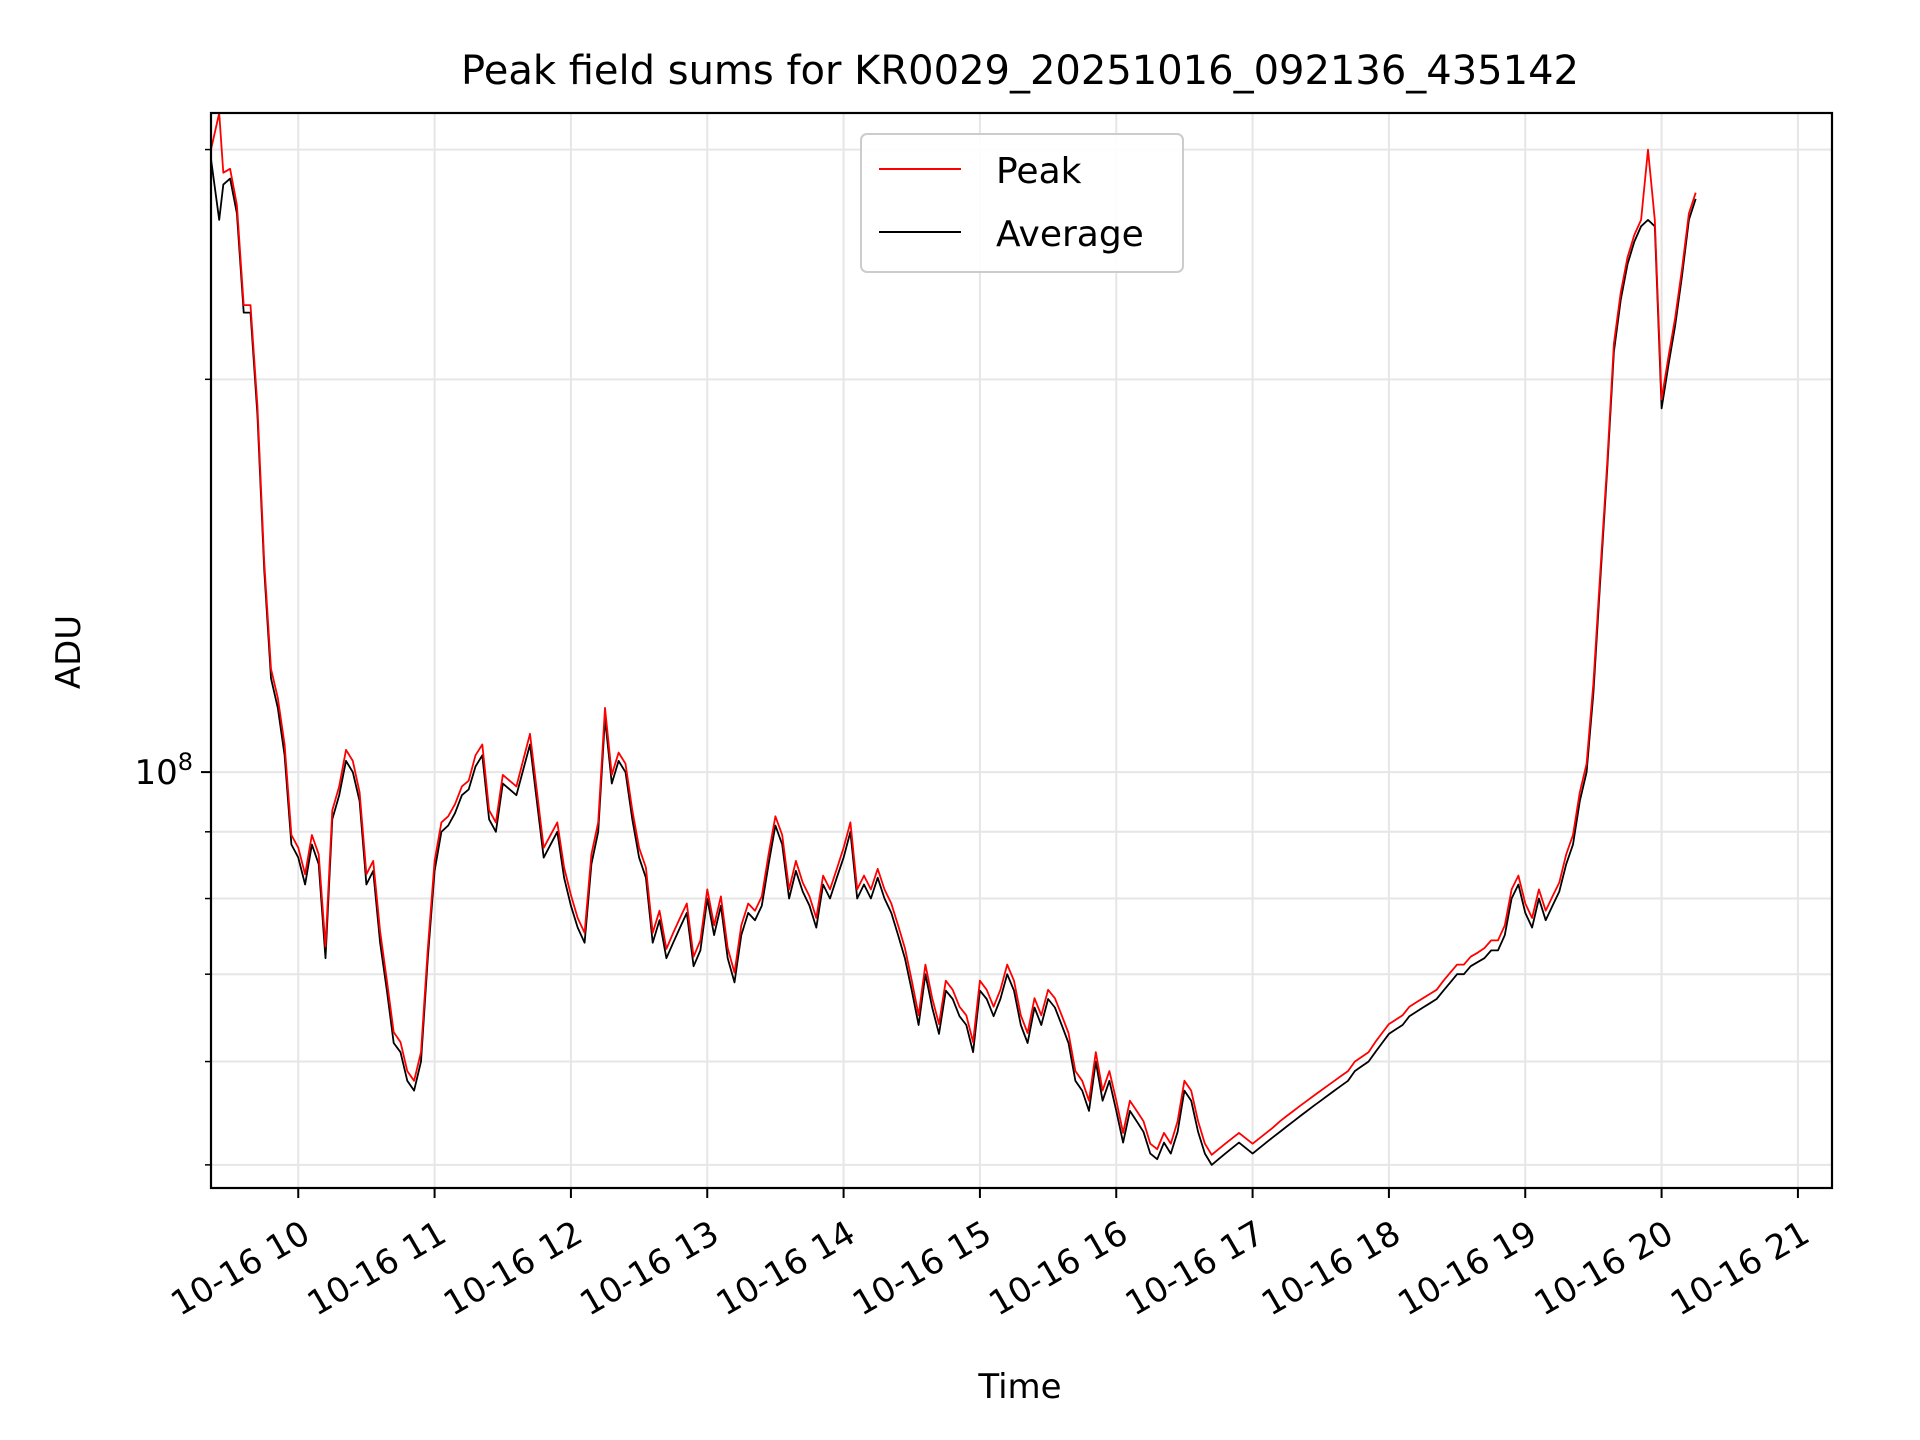  Describe the element at coordinates (69, 652) in the screenshot. I see `y-axis-label: ADU` at that location.